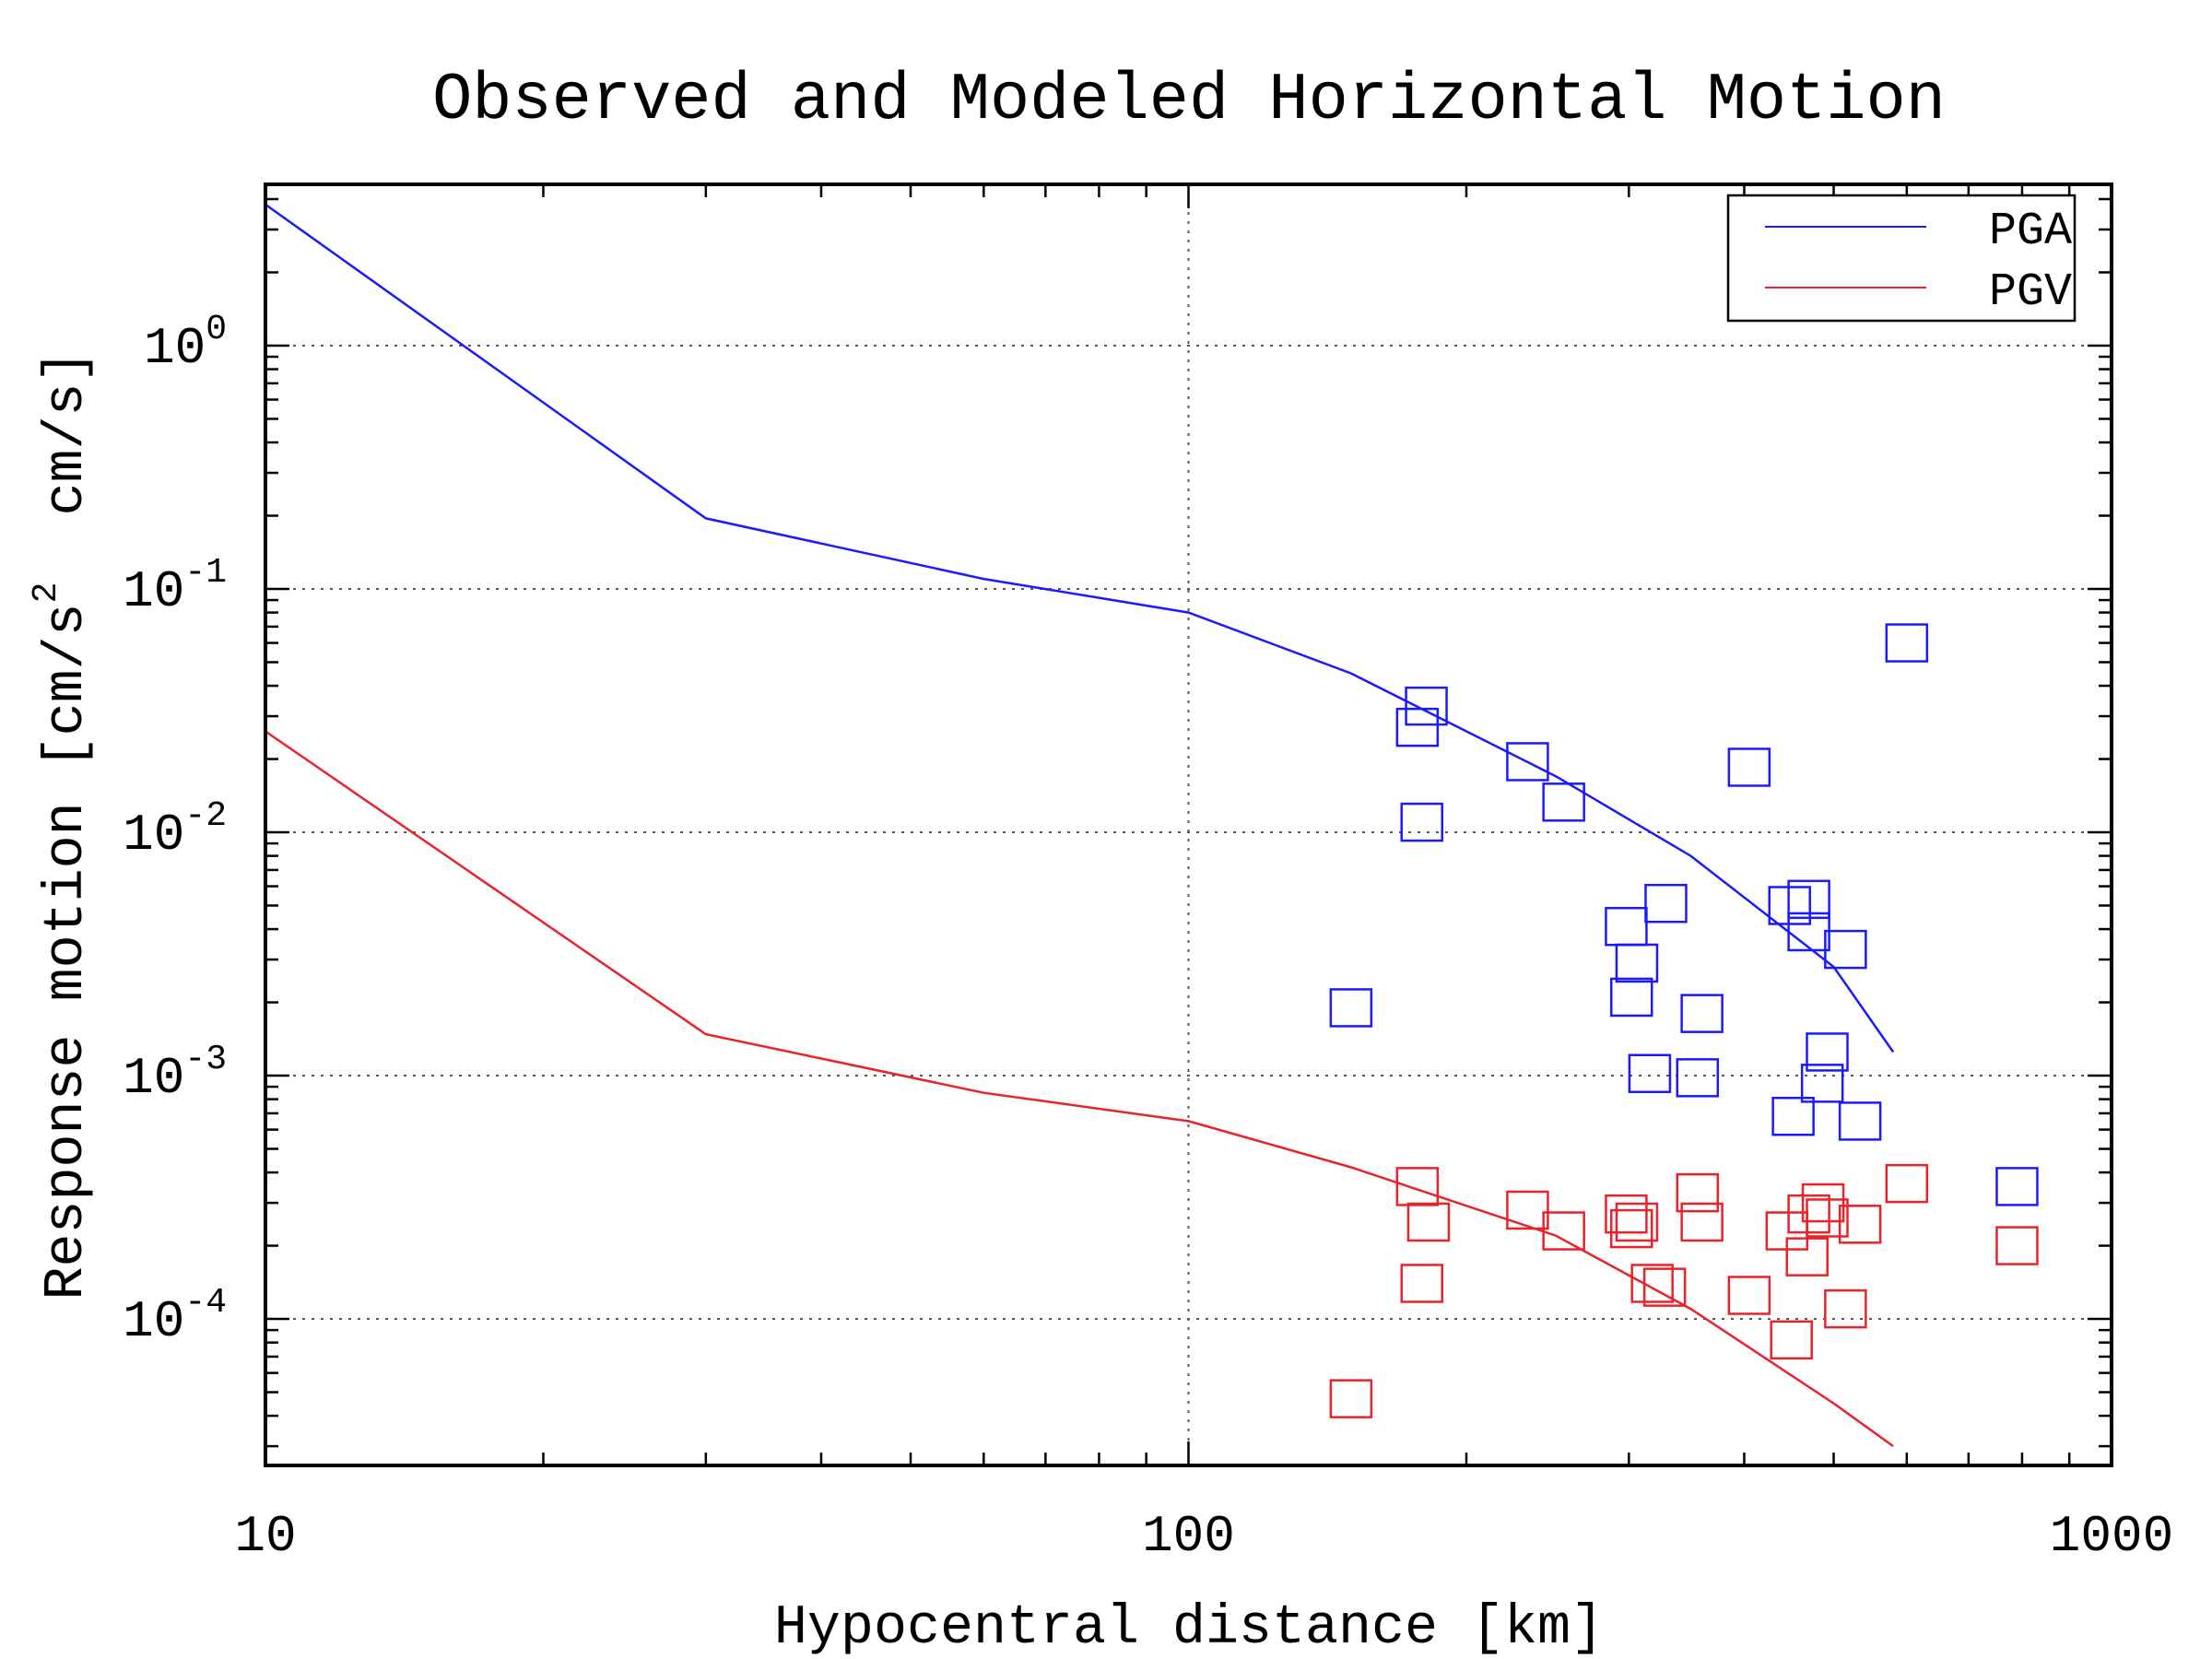 This screenshot has width=2212, height=1659. I want to click on x-tick-label: 10, so click(265, 1536).